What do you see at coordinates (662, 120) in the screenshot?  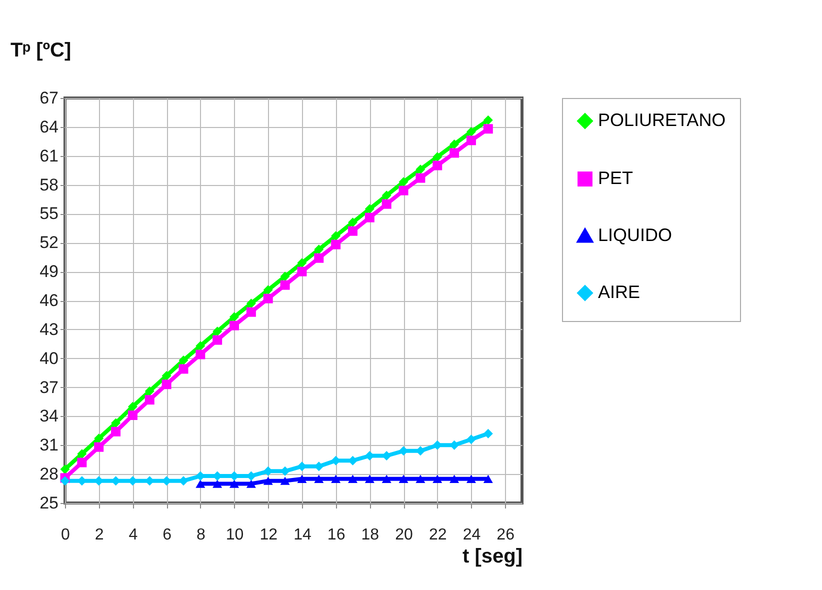 I see `legend-label: POLIURETANO` at bounding box center [662, 120].